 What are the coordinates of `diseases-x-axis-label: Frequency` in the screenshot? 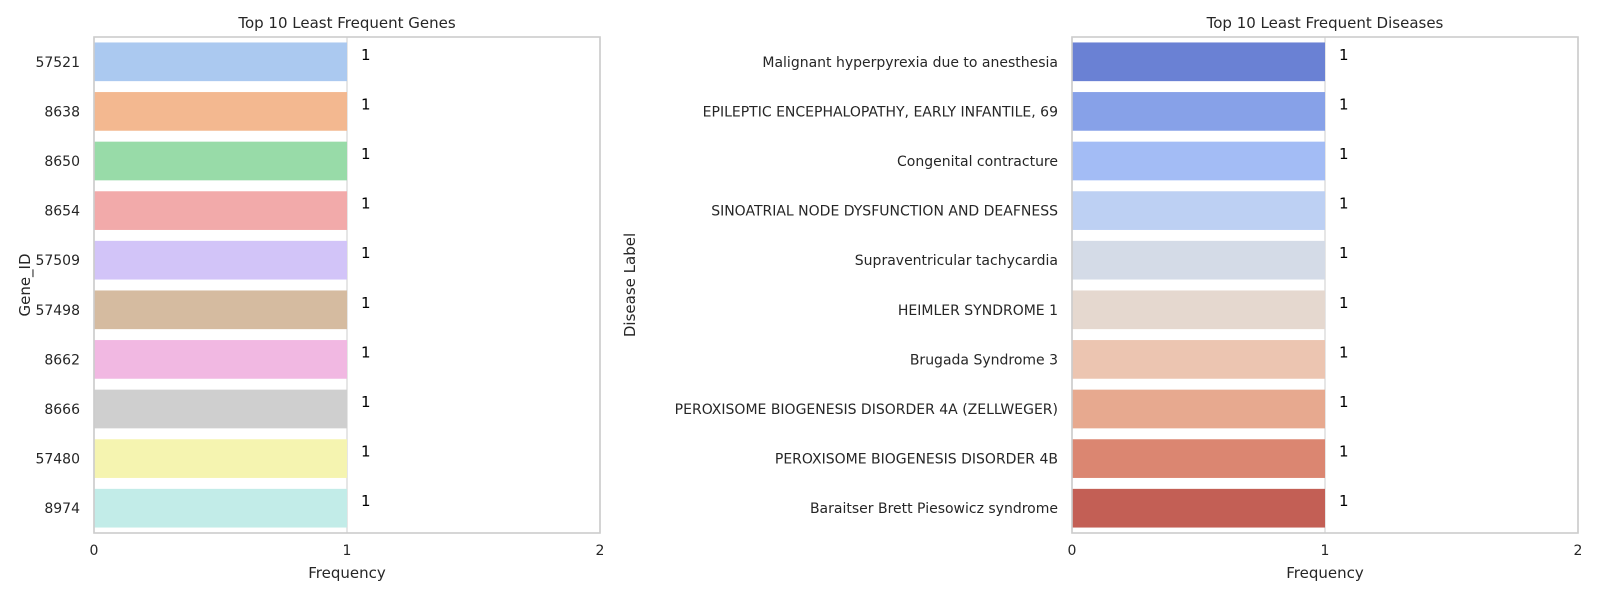 It's located at (1325, 573).